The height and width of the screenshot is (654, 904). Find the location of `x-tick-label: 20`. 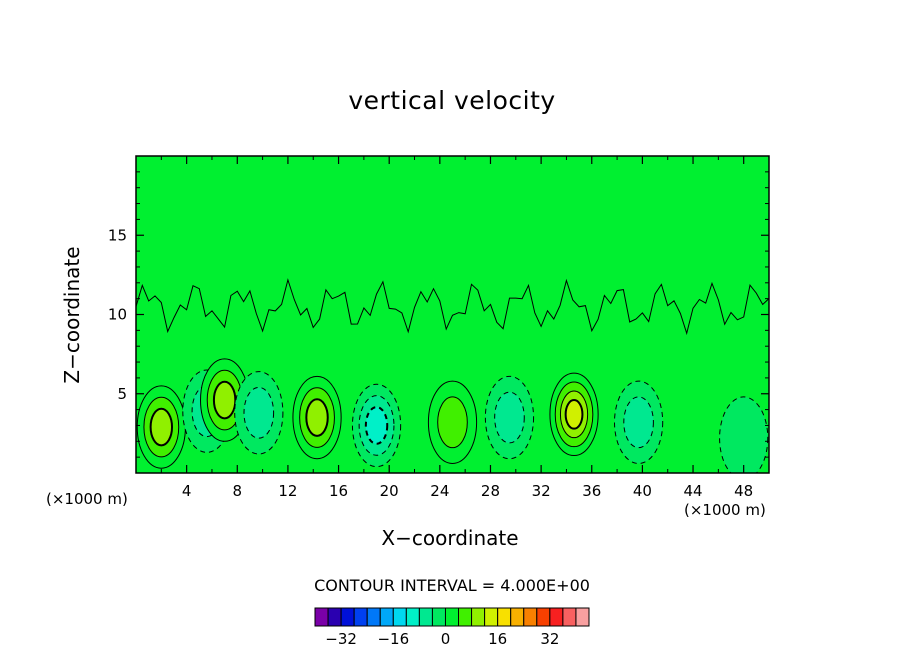

x-tick-label: 20 is located at coordinates (389, 491).